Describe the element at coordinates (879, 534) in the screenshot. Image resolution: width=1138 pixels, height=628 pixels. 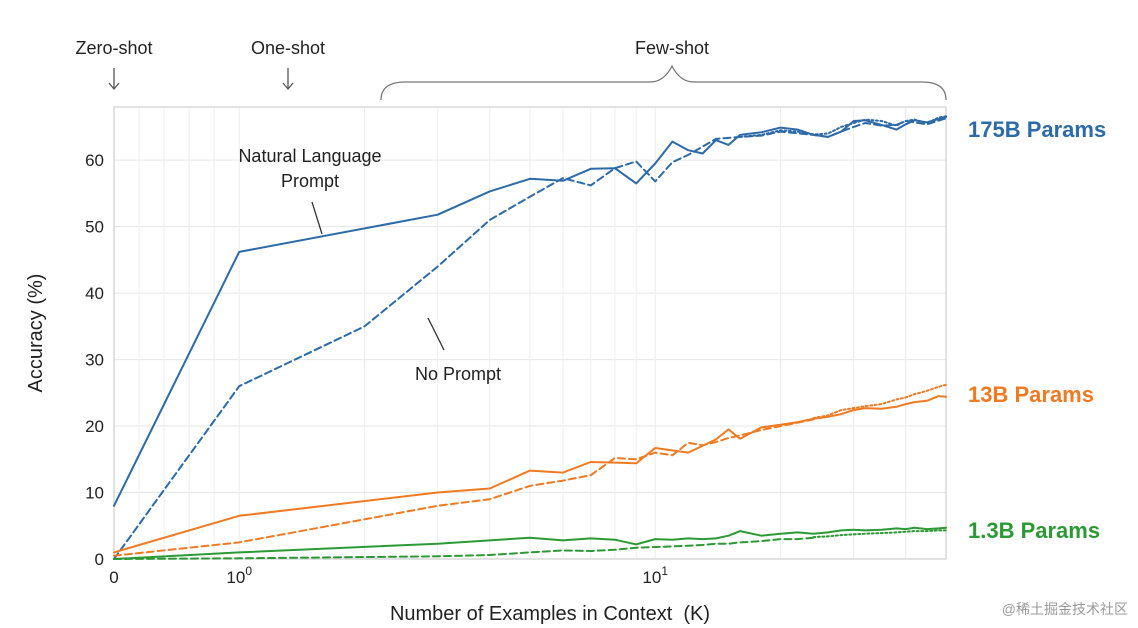
I see `series-line-1-3b-paramsdotted` at that location.